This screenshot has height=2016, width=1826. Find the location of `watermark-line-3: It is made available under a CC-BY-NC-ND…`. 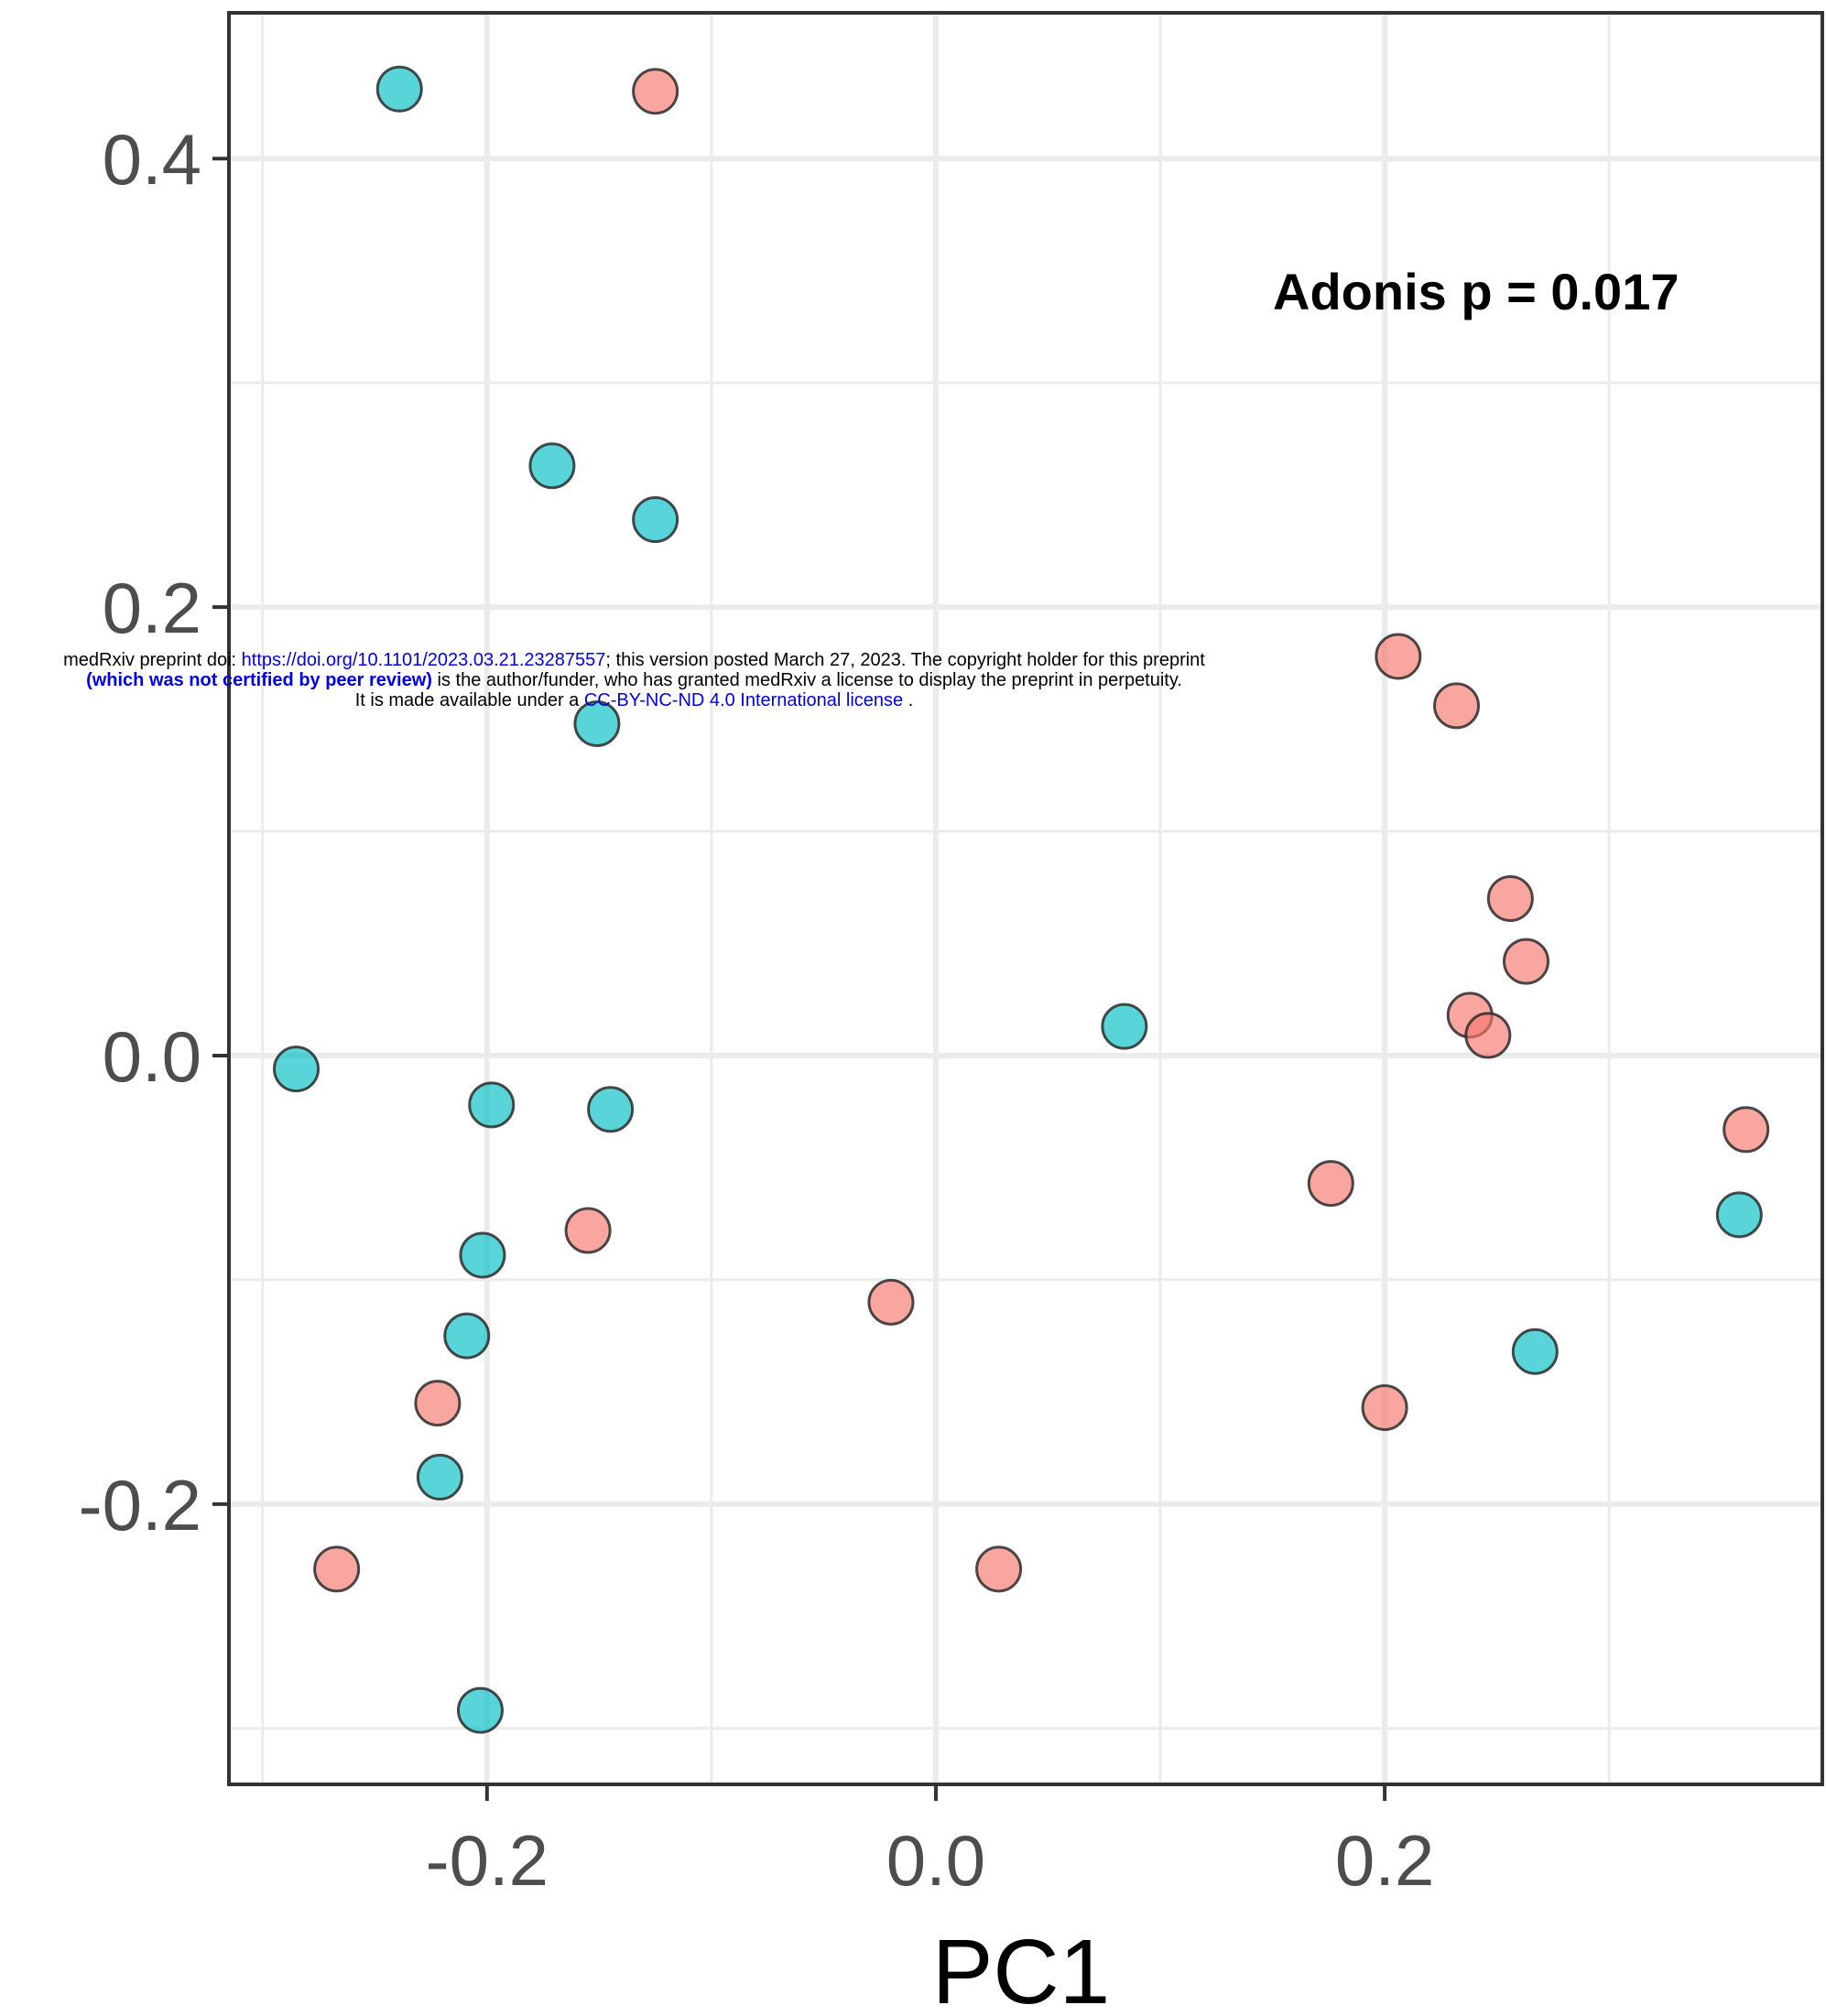

watermark-line-3: It is made available under a CC-BY-NC-ND… is located at coordinates (634, 700).